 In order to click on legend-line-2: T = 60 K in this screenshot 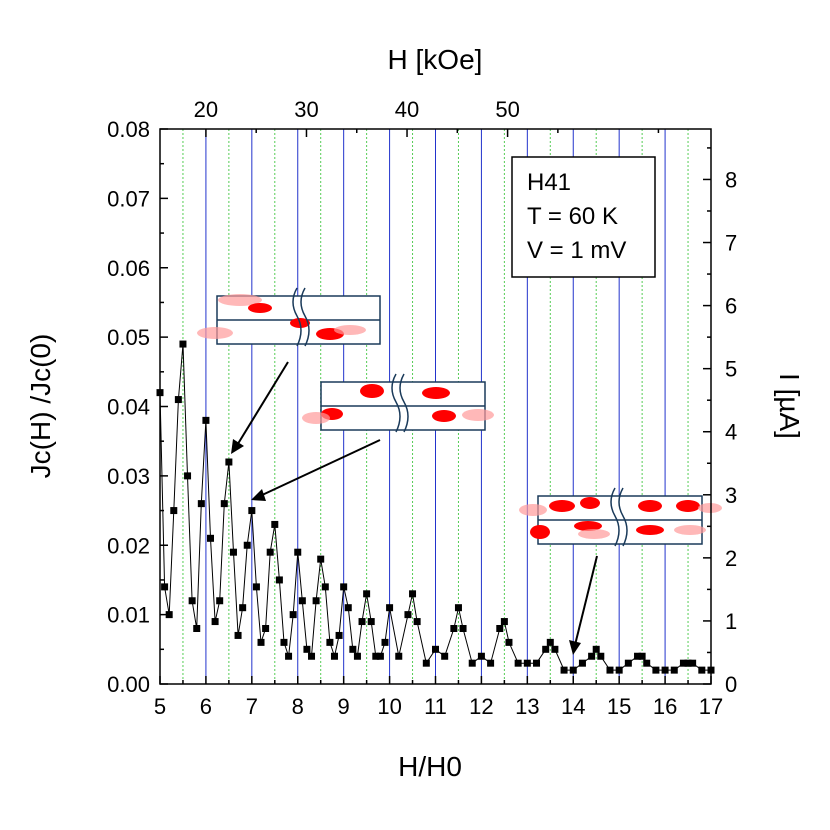, I will do `click(572, 216)`.